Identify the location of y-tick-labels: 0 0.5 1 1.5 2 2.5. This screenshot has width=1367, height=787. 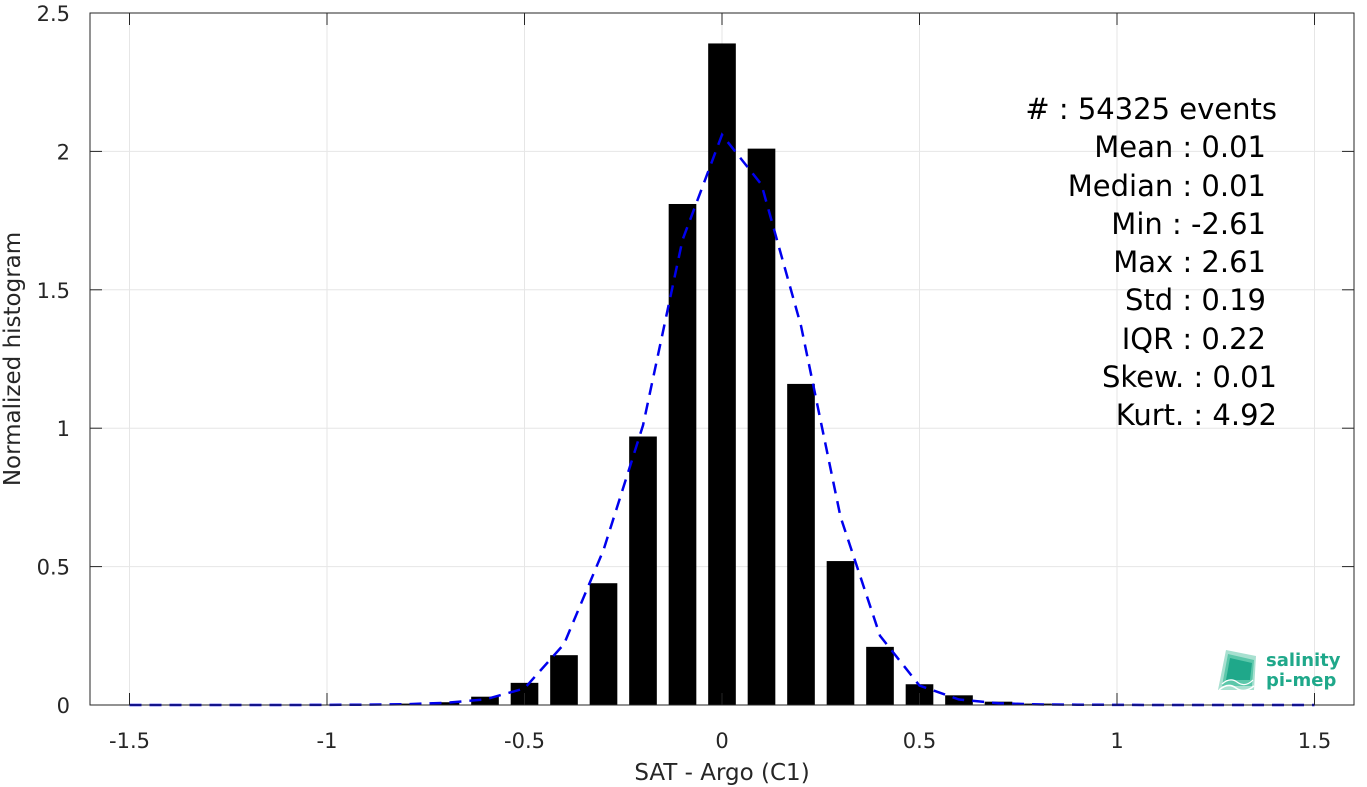
(53, 360).